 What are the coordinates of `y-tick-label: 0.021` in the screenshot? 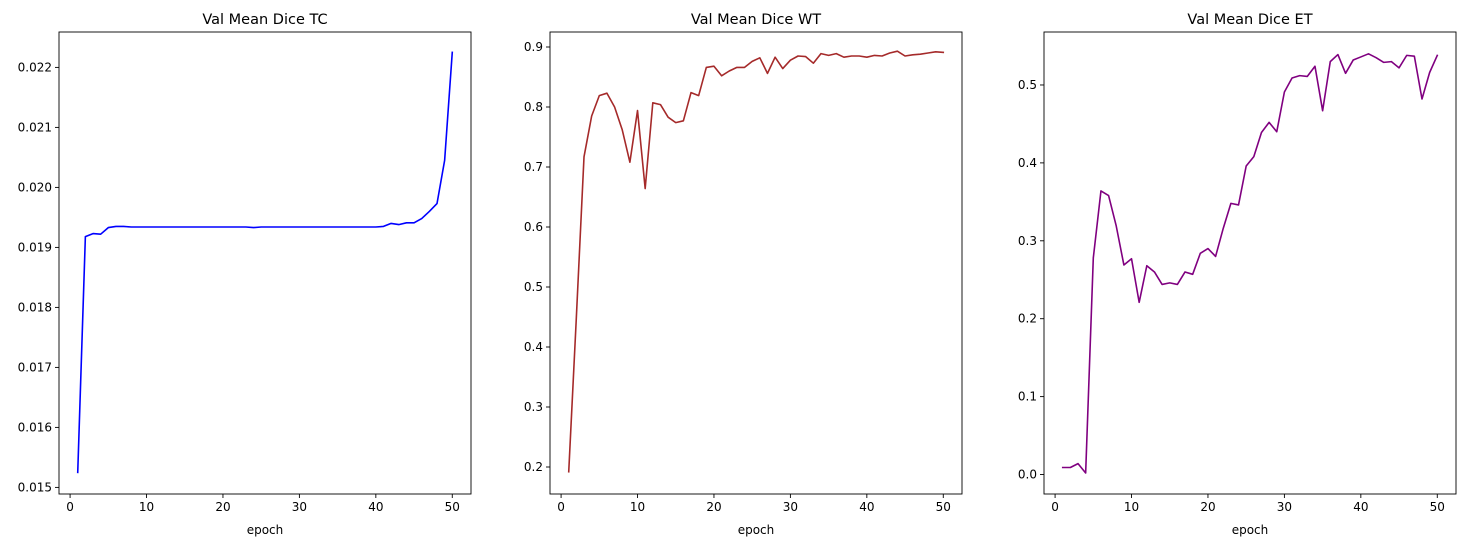 It's located at (35, 127).